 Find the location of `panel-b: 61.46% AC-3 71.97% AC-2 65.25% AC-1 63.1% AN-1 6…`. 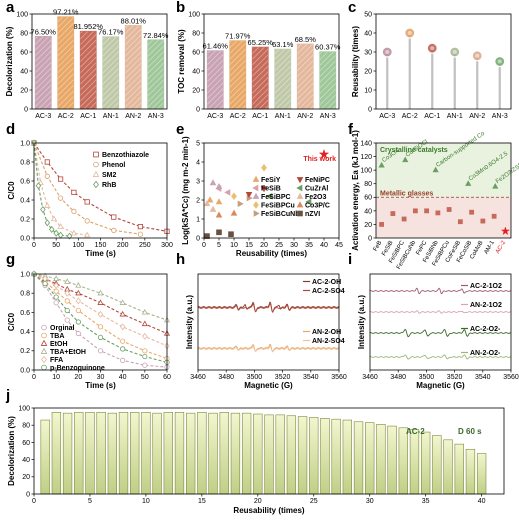

panel-b: 61.46% AC-3 71.97% AC-2 65.25% AC-1 63.1% AN-1 6… is located at coordinates (259, 65).